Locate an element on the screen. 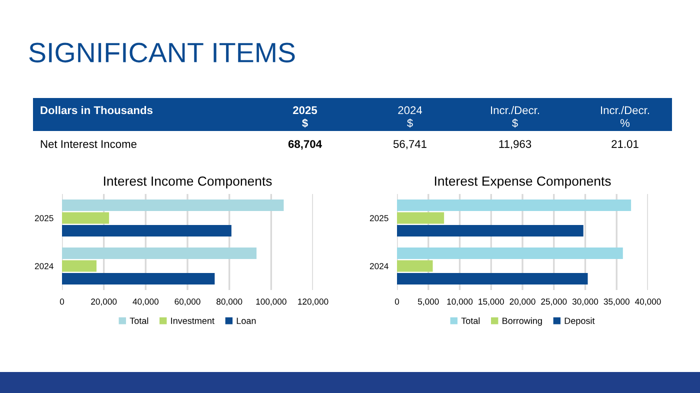 This screenshot has height=393, width=700. x-tick-label: 80,000 is located at coordinates (229, 302).